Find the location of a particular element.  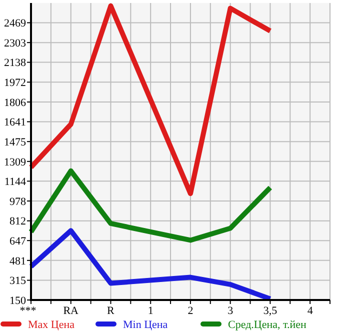

x-tick-label: 1 is located at coordinates (151, 311).